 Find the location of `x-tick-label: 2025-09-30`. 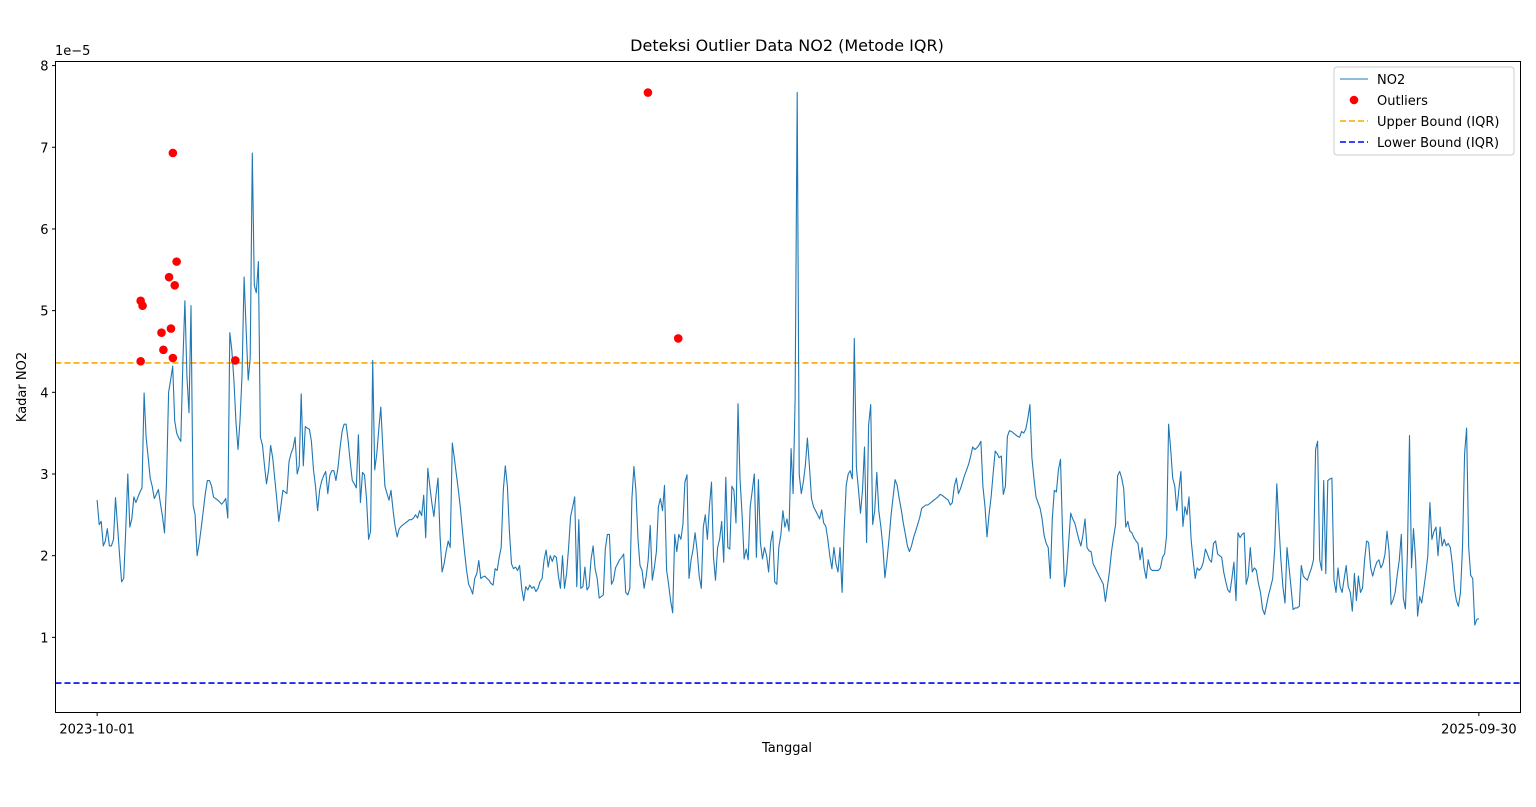

x-tick-label: 2025-09-30 is located at coordinates (1479, 730).